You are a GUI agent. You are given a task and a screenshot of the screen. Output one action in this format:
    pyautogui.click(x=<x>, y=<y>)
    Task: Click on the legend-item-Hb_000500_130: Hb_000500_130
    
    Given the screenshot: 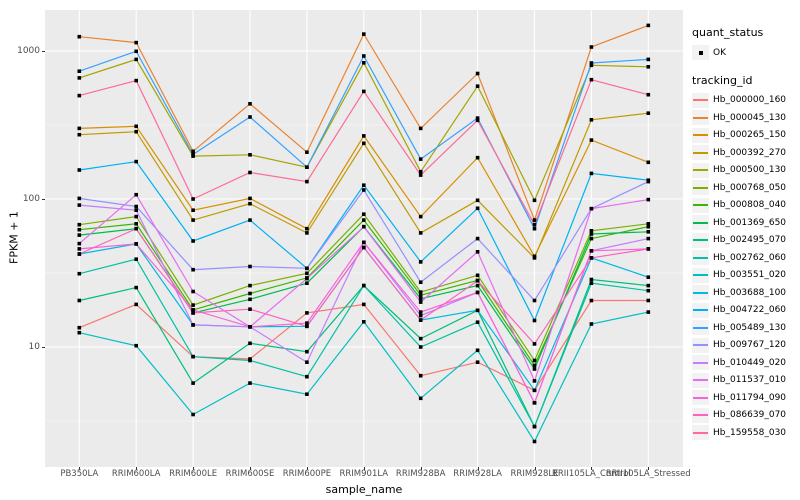 What is the action you would take?
    pyautogui.click(x=745, y=171)
    